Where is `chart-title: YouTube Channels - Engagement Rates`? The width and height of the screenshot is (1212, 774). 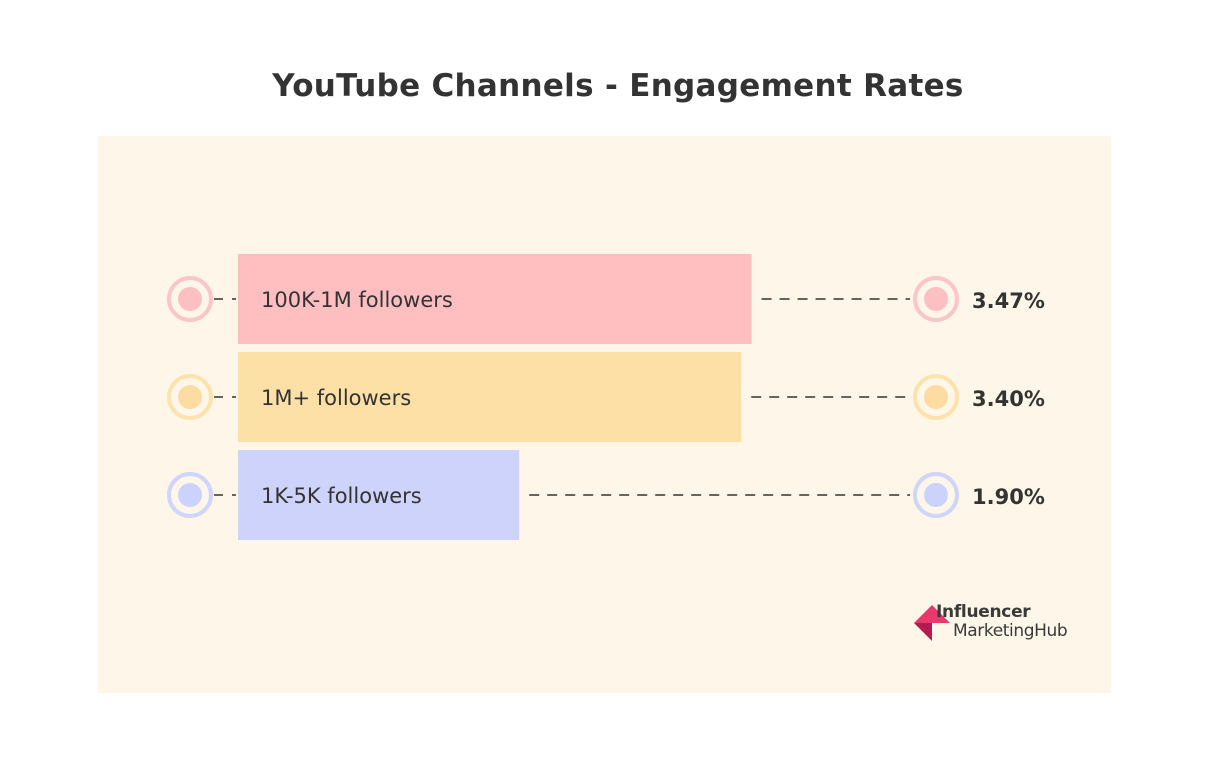
chart-title: YouTube Channels - Engagement Rates is located at coordinates (618, 86).